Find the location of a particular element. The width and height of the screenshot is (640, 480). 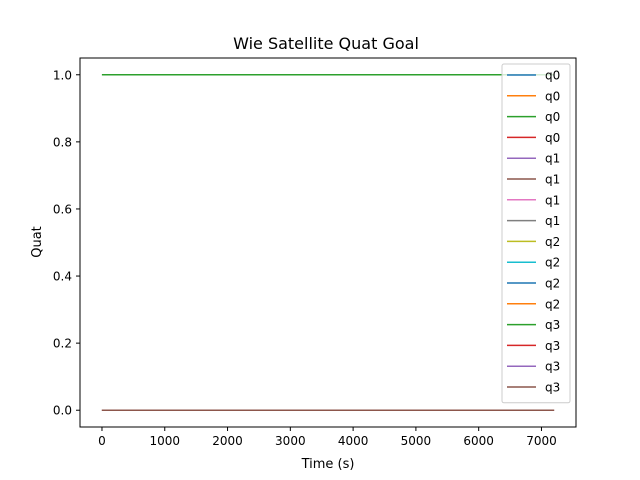

x-tick-label: 1000 is located at coordinates (164, 441).